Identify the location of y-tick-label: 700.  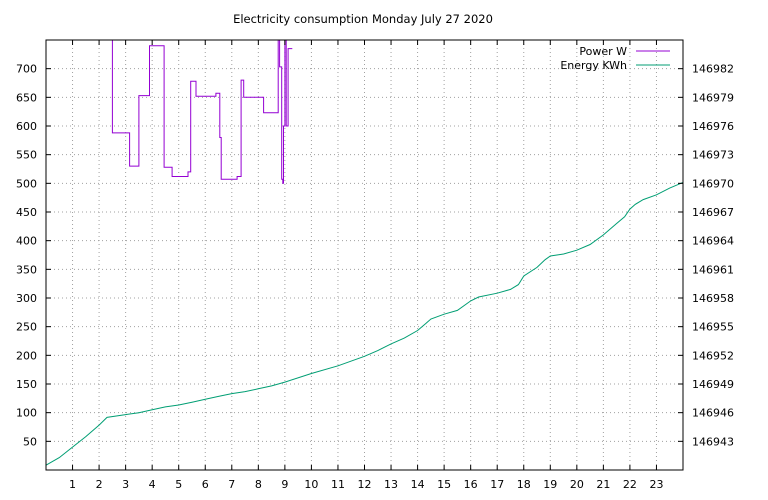
(26, 69).